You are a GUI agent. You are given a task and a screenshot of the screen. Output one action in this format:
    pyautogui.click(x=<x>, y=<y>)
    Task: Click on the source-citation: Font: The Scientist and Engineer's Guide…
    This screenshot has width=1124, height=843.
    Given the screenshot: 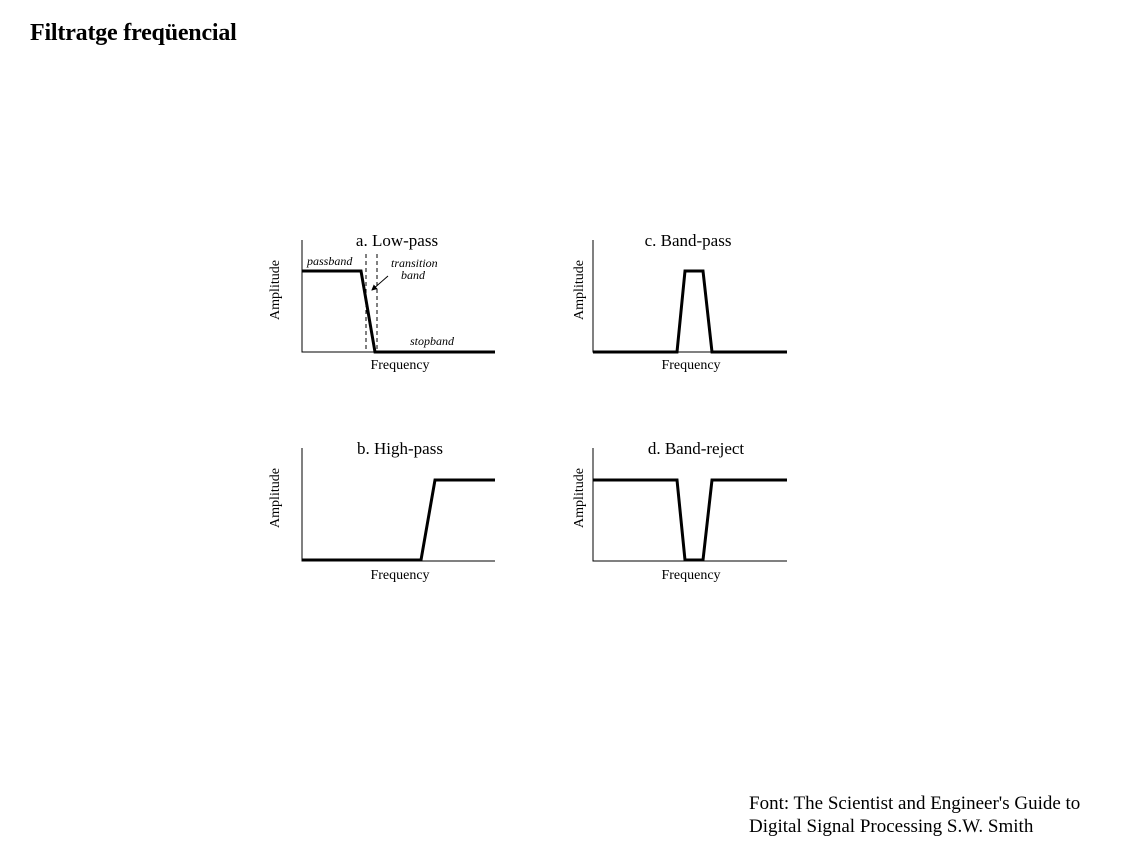 What is the action you would take?
    pyautogui.click(x=914, y=815)
    